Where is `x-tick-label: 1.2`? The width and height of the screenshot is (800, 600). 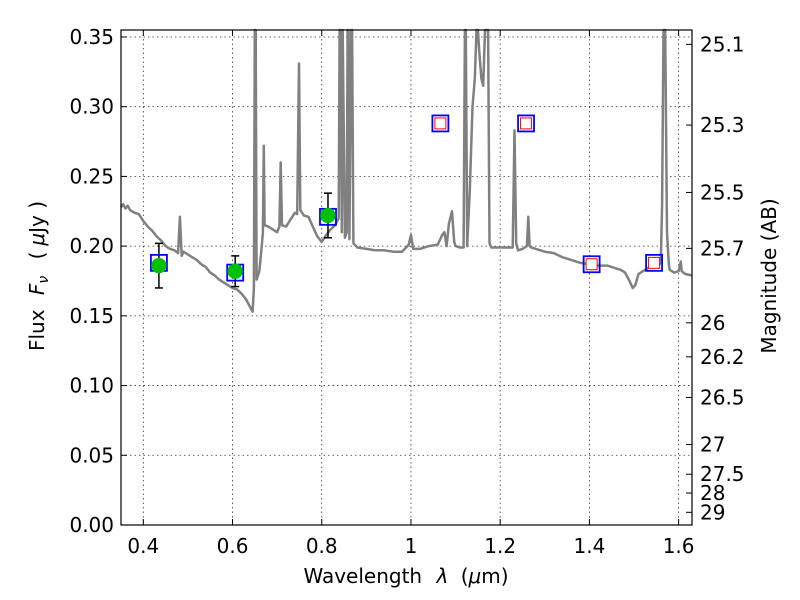
x-tick-label: 1.2 is located at coordinates (500, 546).